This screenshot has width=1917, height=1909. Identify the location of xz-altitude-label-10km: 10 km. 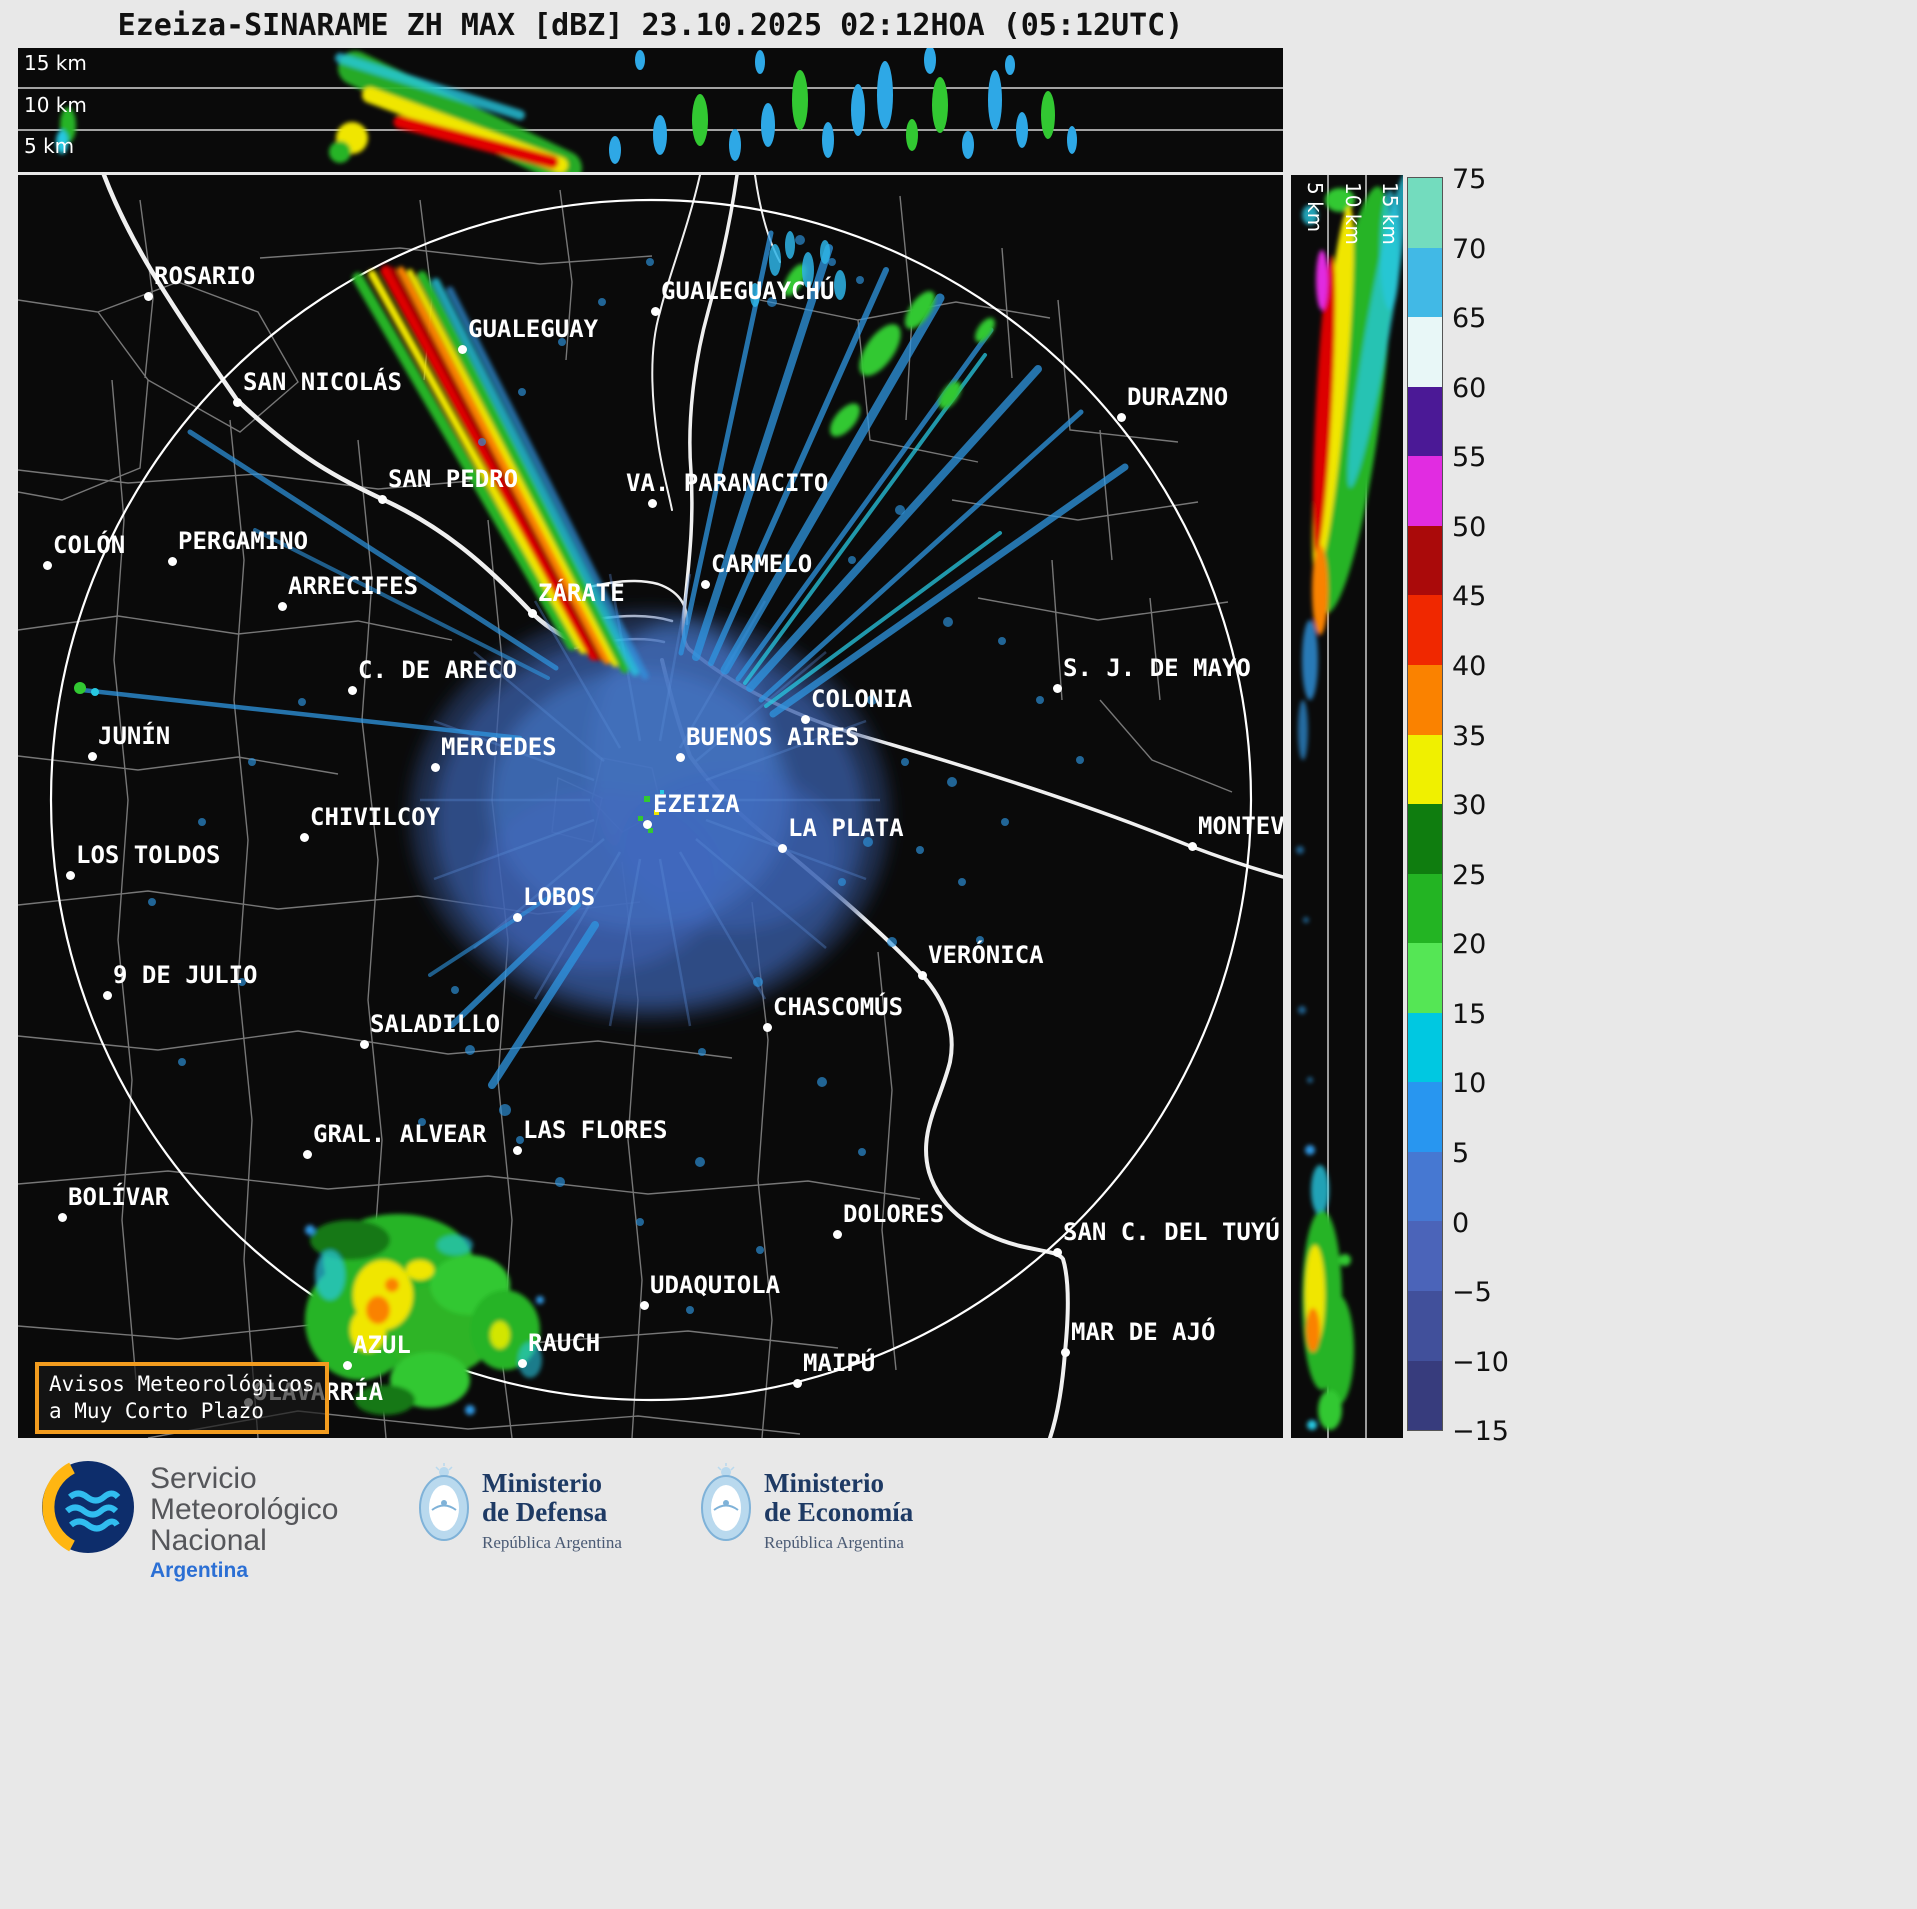
(55, 105).